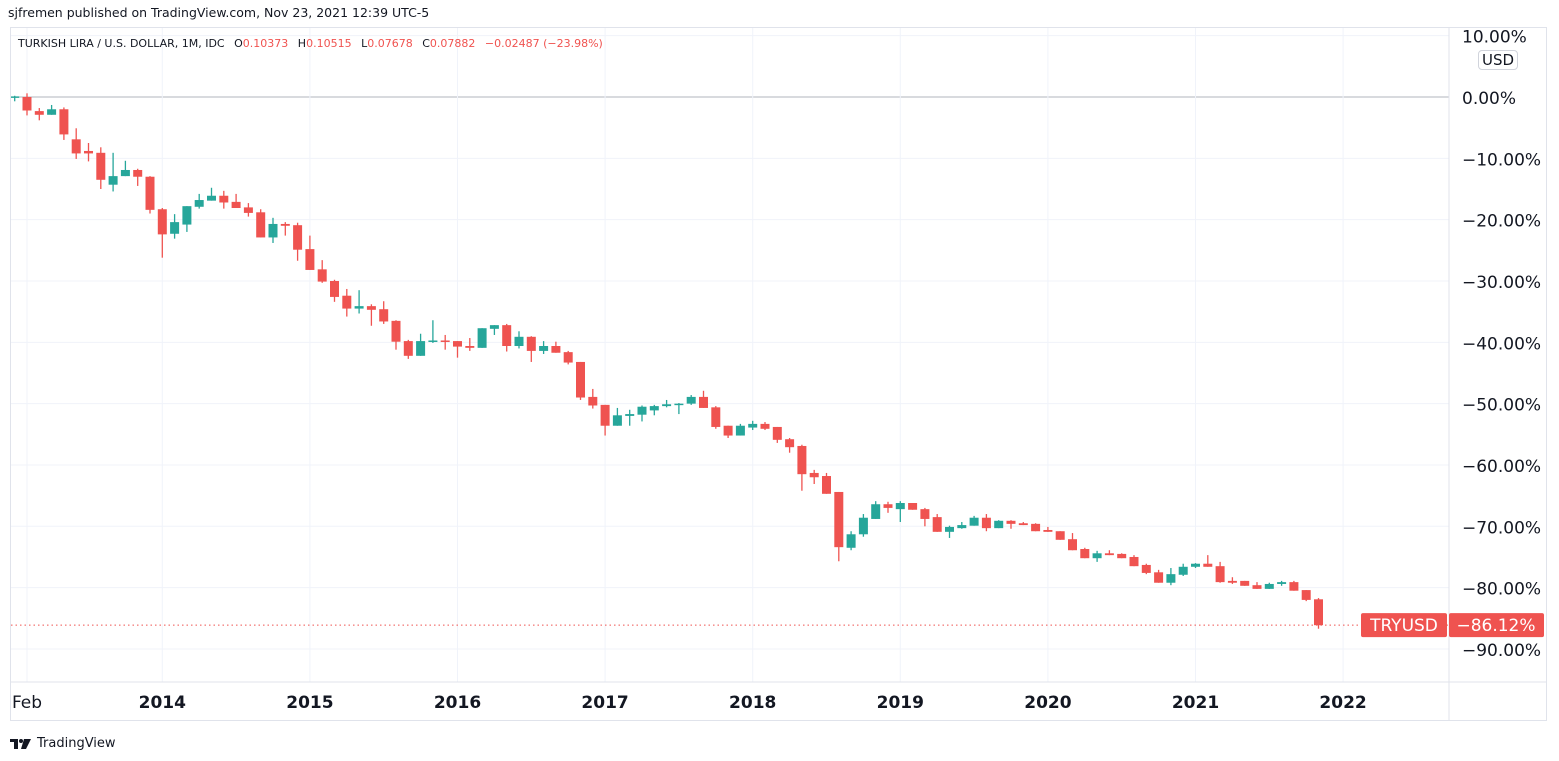 This screenshot has height=761, width=1559. Describe the element at coordinates (1195, 703) in the screenshot. I see `x-tick-label: 2021` at that location.